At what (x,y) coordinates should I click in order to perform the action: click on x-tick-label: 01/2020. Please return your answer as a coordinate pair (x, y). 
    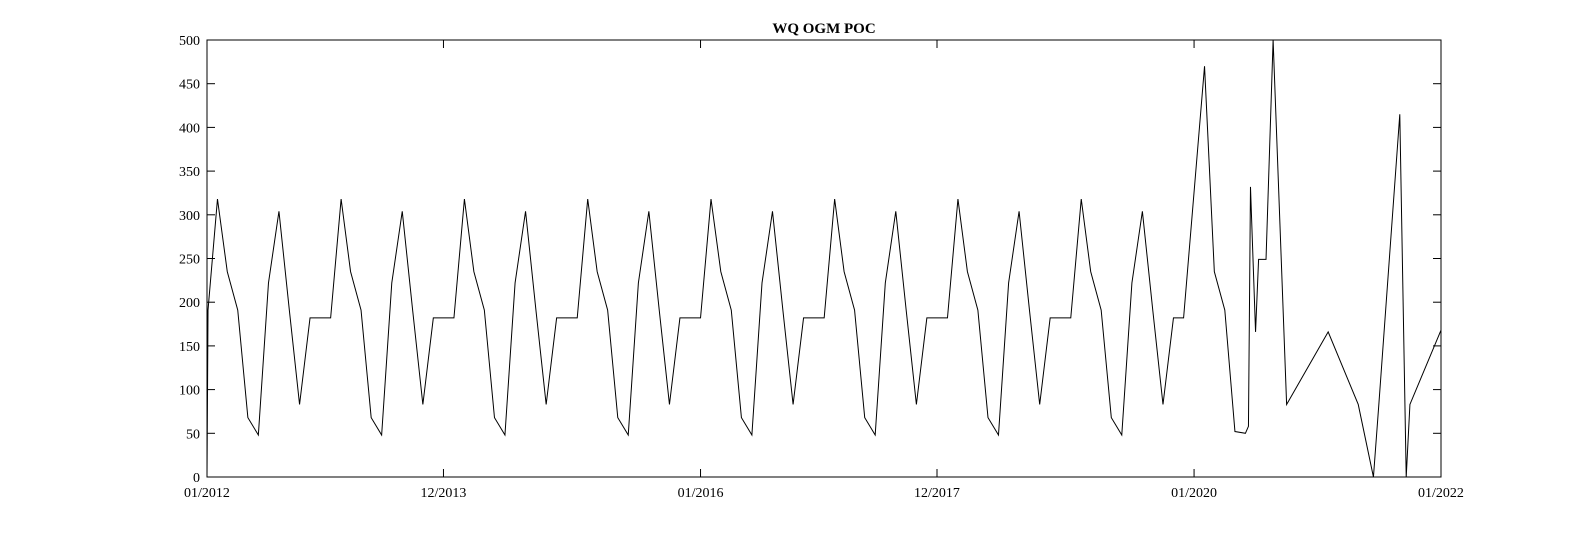
    Looking at the image, I should click on (1194, 493).